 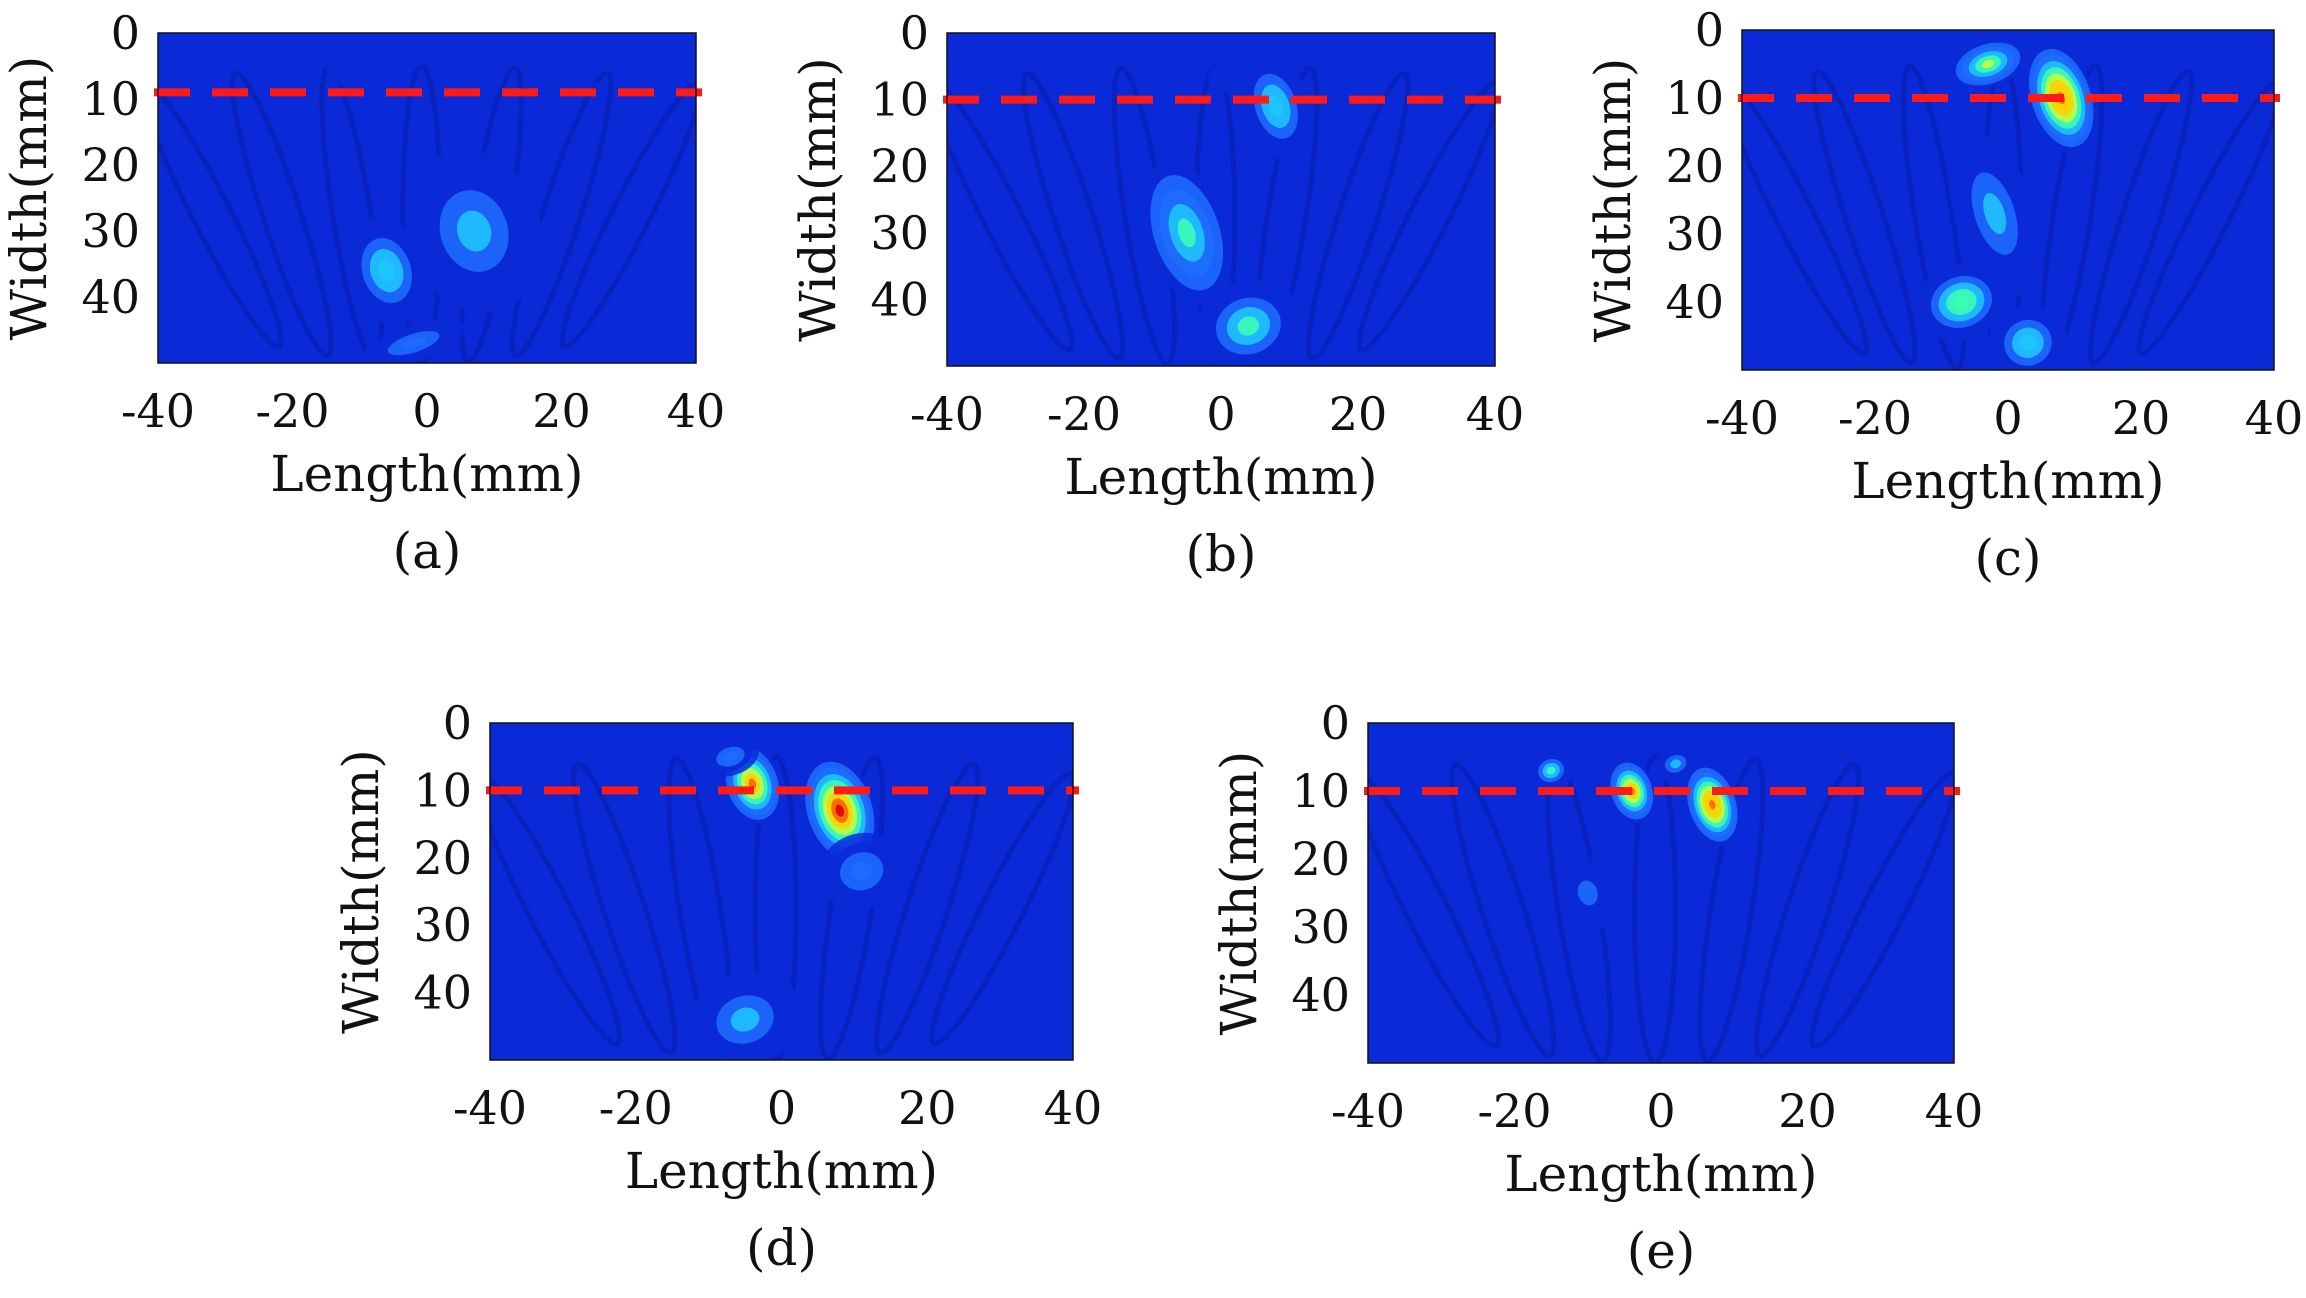 I want to click on panel-caption: (b), so click(x=1220, y=554).